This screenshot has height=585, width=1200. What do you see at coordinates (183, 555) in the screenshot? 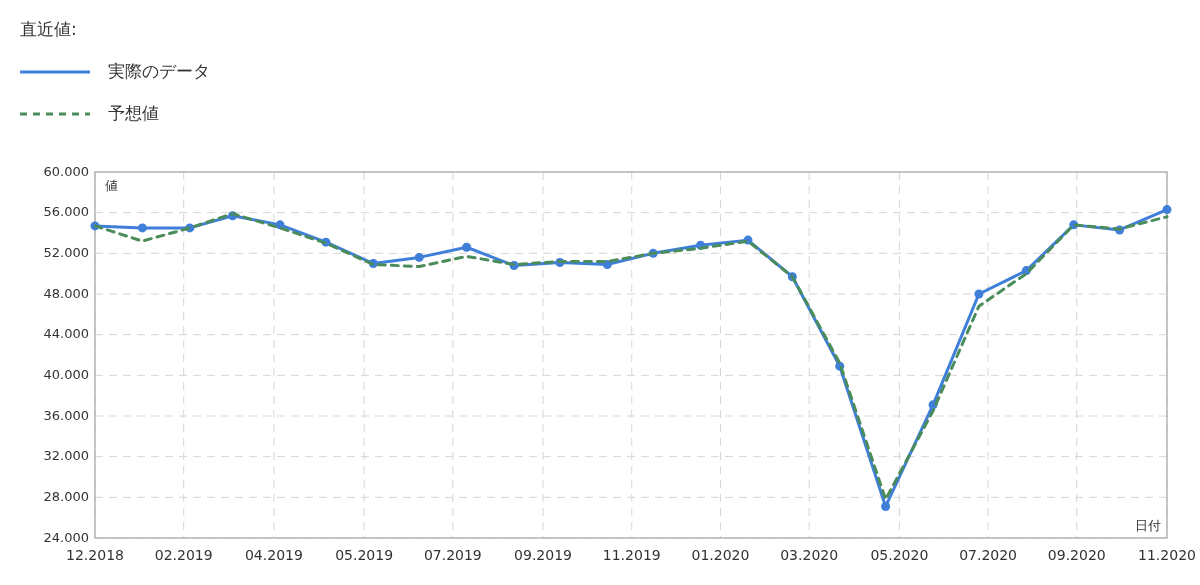
I see `x-tick-label: 02.2019` at bounding box center [183, 555].